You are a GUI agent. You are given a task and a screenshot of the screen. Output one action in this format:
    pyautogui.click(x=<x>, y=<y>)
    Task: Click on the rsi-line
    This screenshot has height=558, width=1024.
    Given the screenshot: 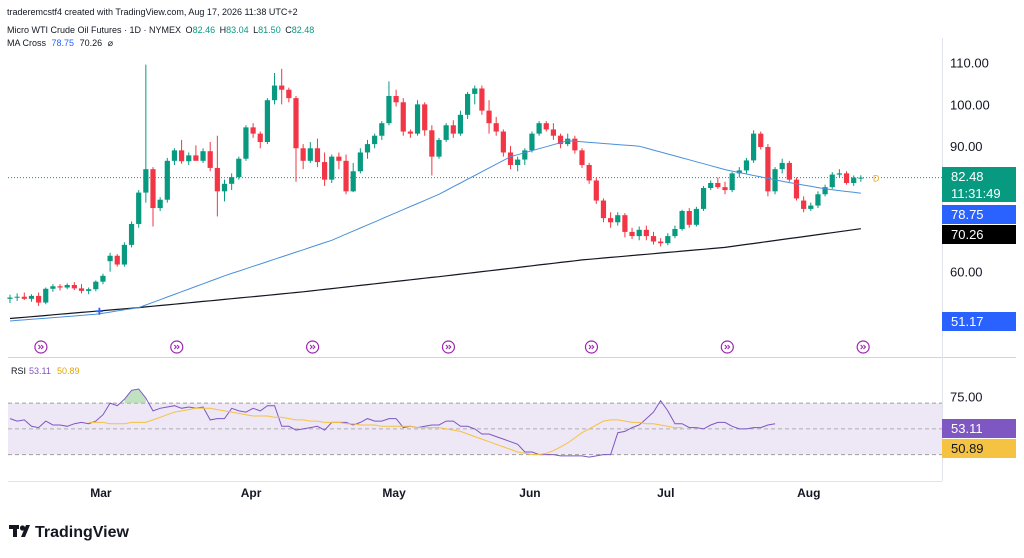 What is the action you would take?
    pyautogui.click(x=392, y=423)
    